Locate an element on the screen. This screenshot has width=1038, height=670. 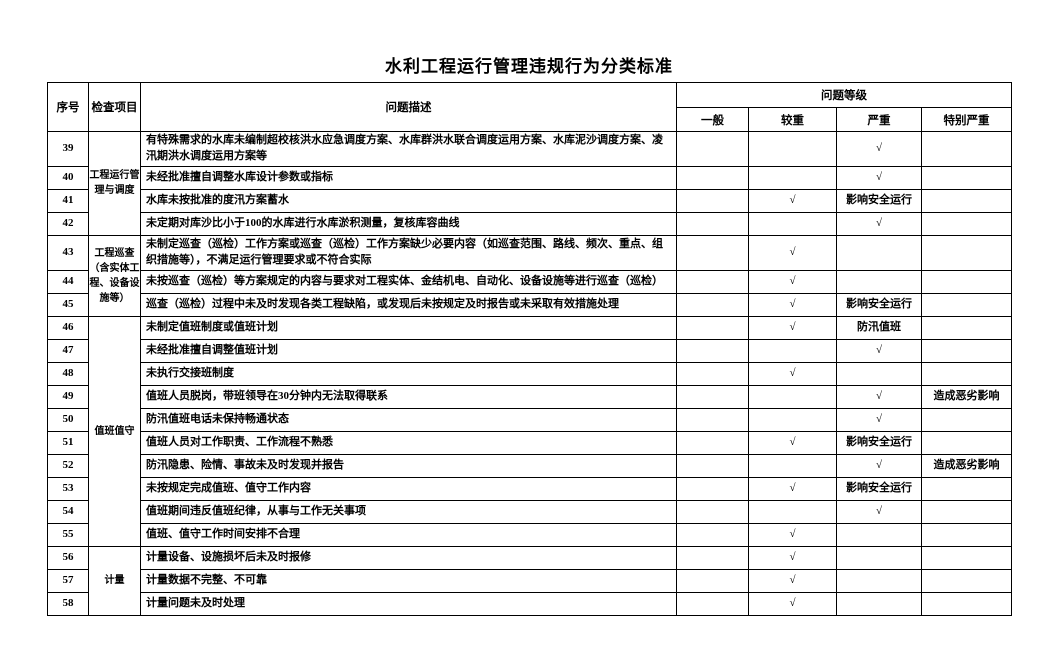
category-cell-metering: 计量 is located at coordinates (114, 580).